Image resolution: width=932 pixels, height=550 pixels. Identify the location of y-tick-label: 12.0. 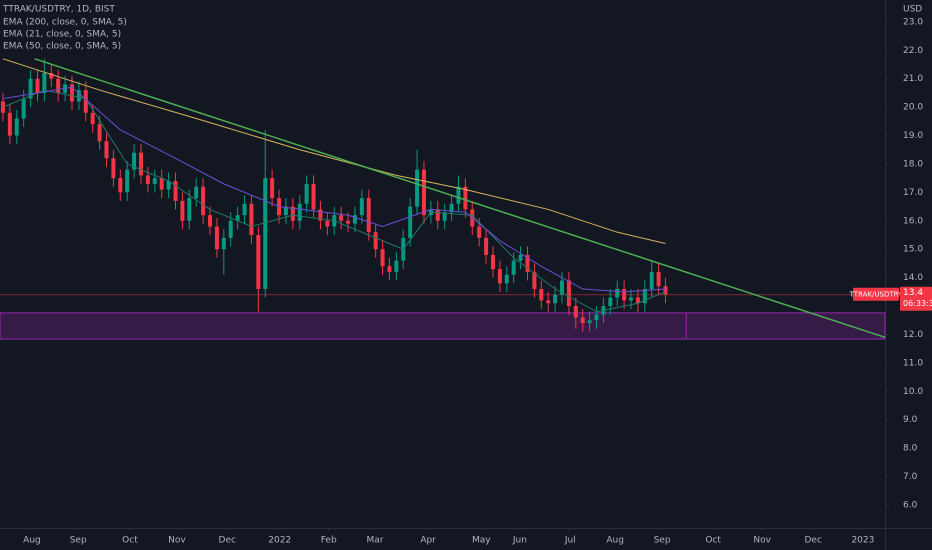
(913, 335).